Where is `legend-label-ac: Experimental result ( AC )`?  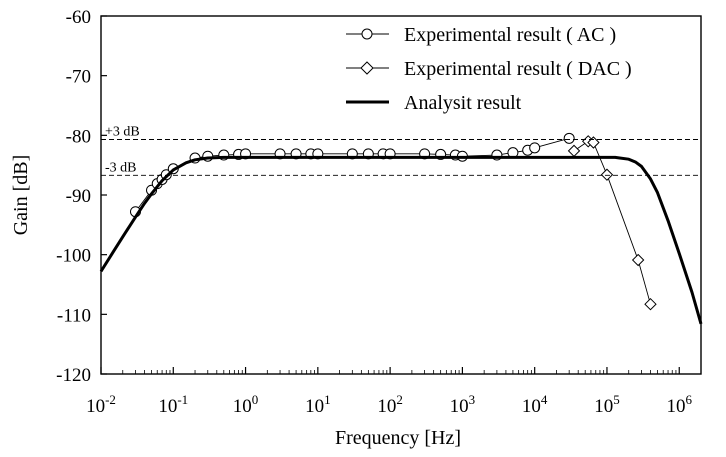 legend-label-ac: Experimental result ( AC ) is located at coordinates (510, 35).